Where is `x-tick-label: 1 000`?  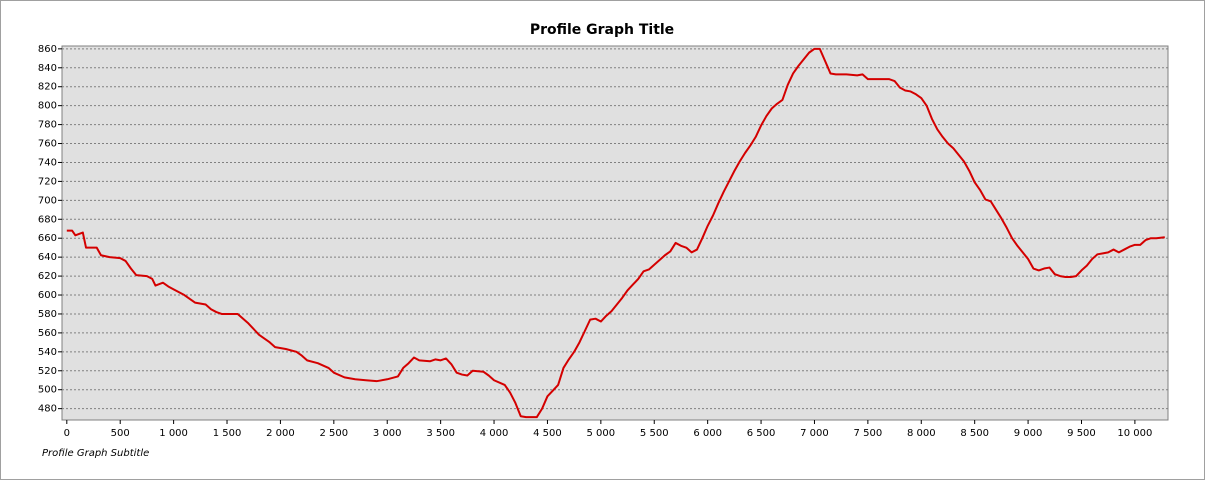
x-tick-label: 1 000 is located at coordinates (173, 433).